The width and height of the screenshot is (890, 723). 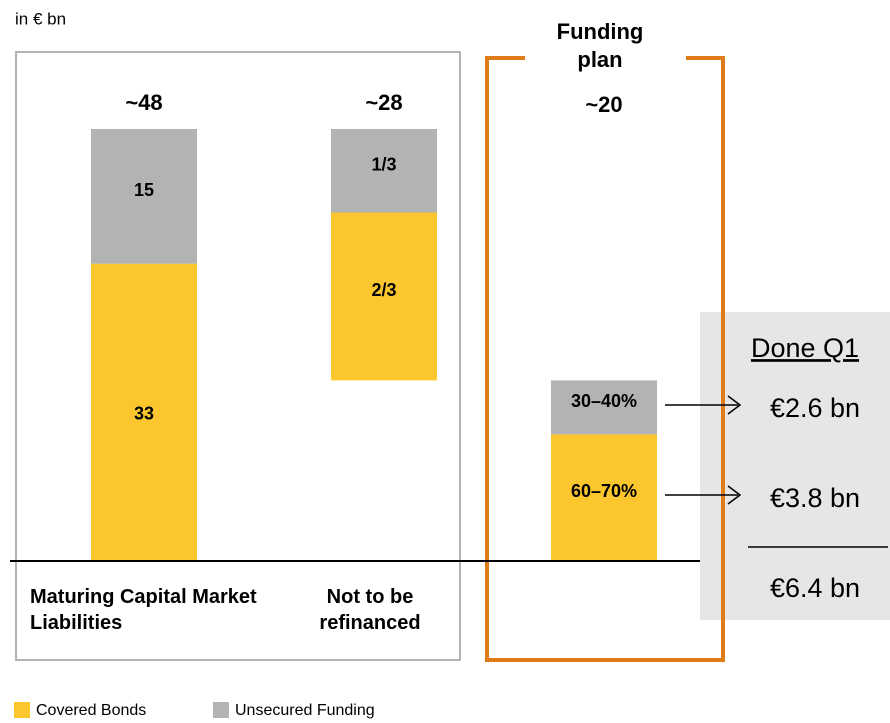 I want to click on done-panel, so click(x=795, y=466).